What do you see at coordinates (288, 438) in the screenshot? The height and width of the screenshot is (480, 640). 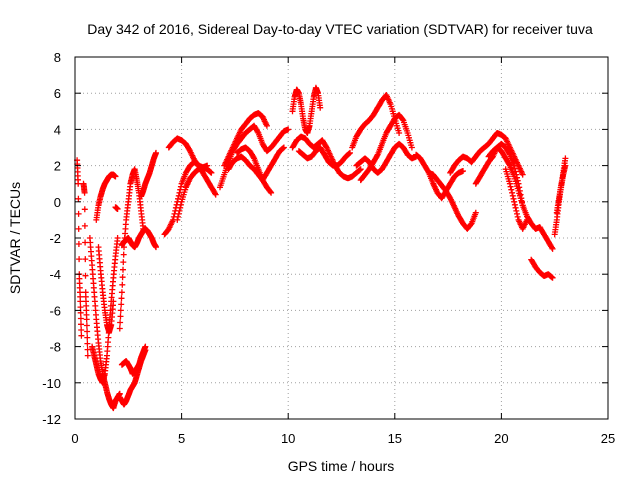 I see `x-tick-label: 10` at bounding box center [288, 438].